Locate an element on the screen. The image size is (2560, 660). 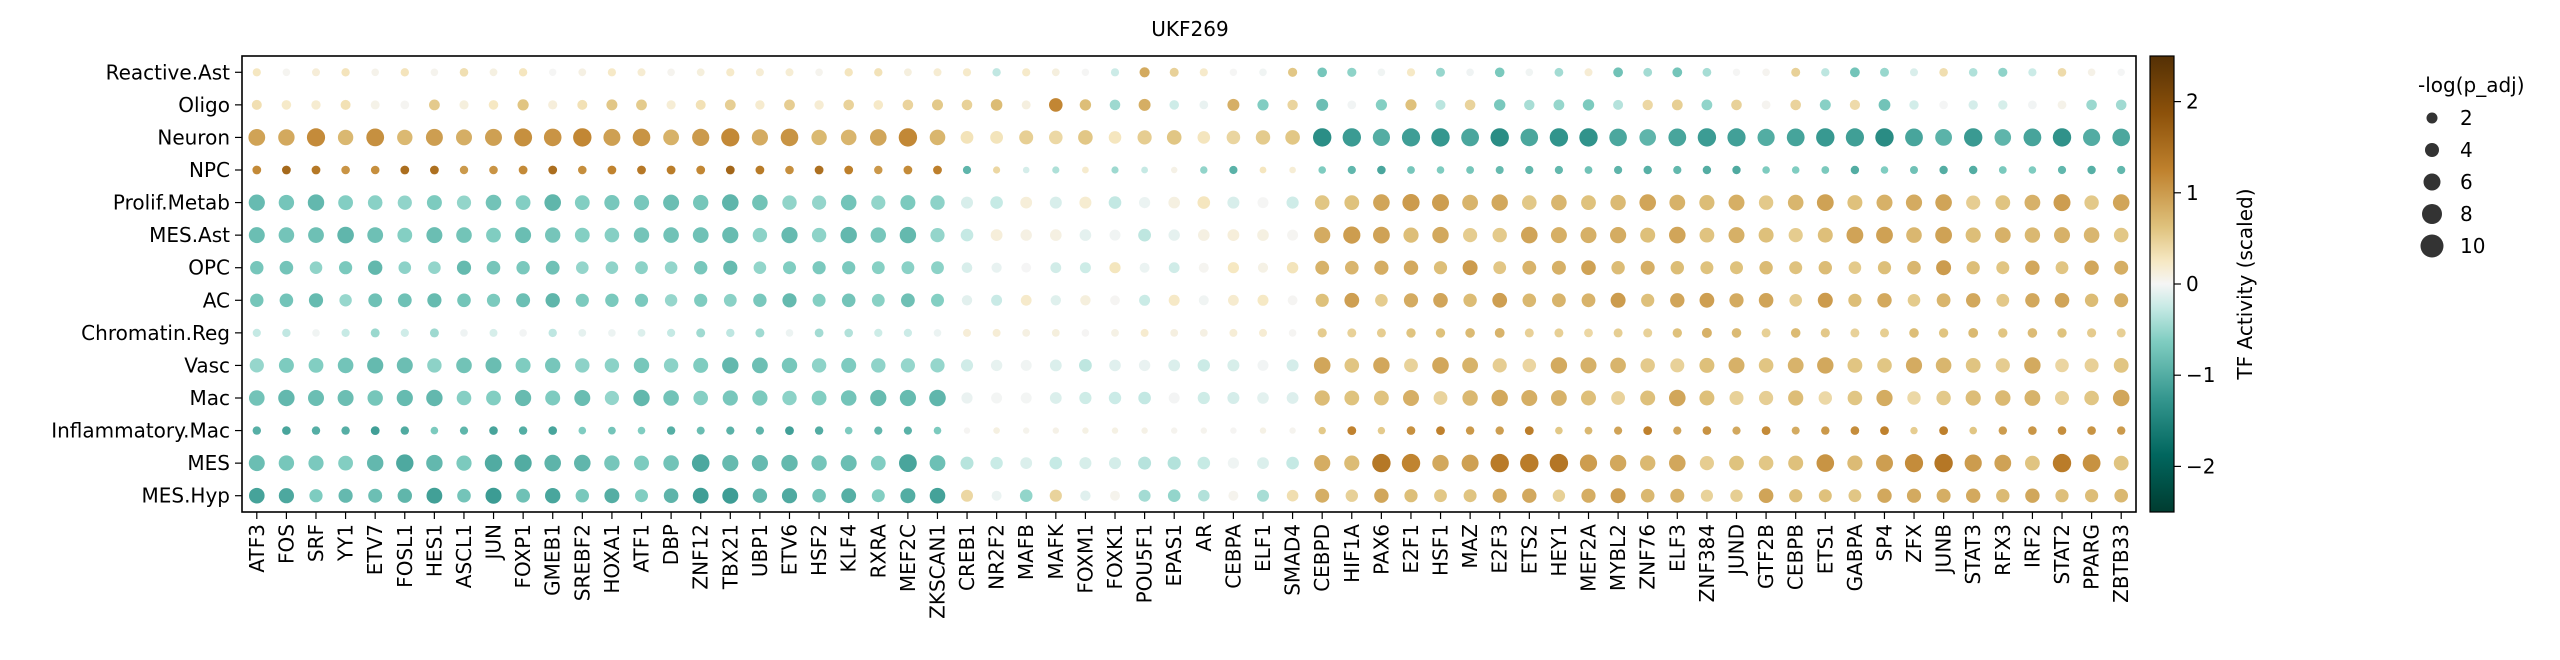
x-tick-label: NR2F2 is located at coordinates (997, 557).